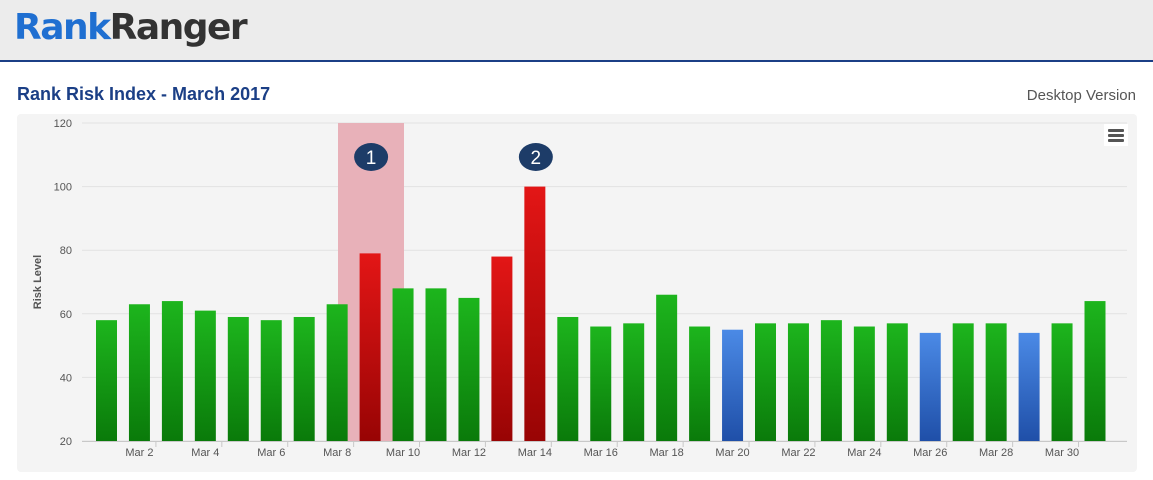 The width and height of the screenshot is (1153, 480). I want to click on x-tick-label: Mar 4, so click(205, 453).